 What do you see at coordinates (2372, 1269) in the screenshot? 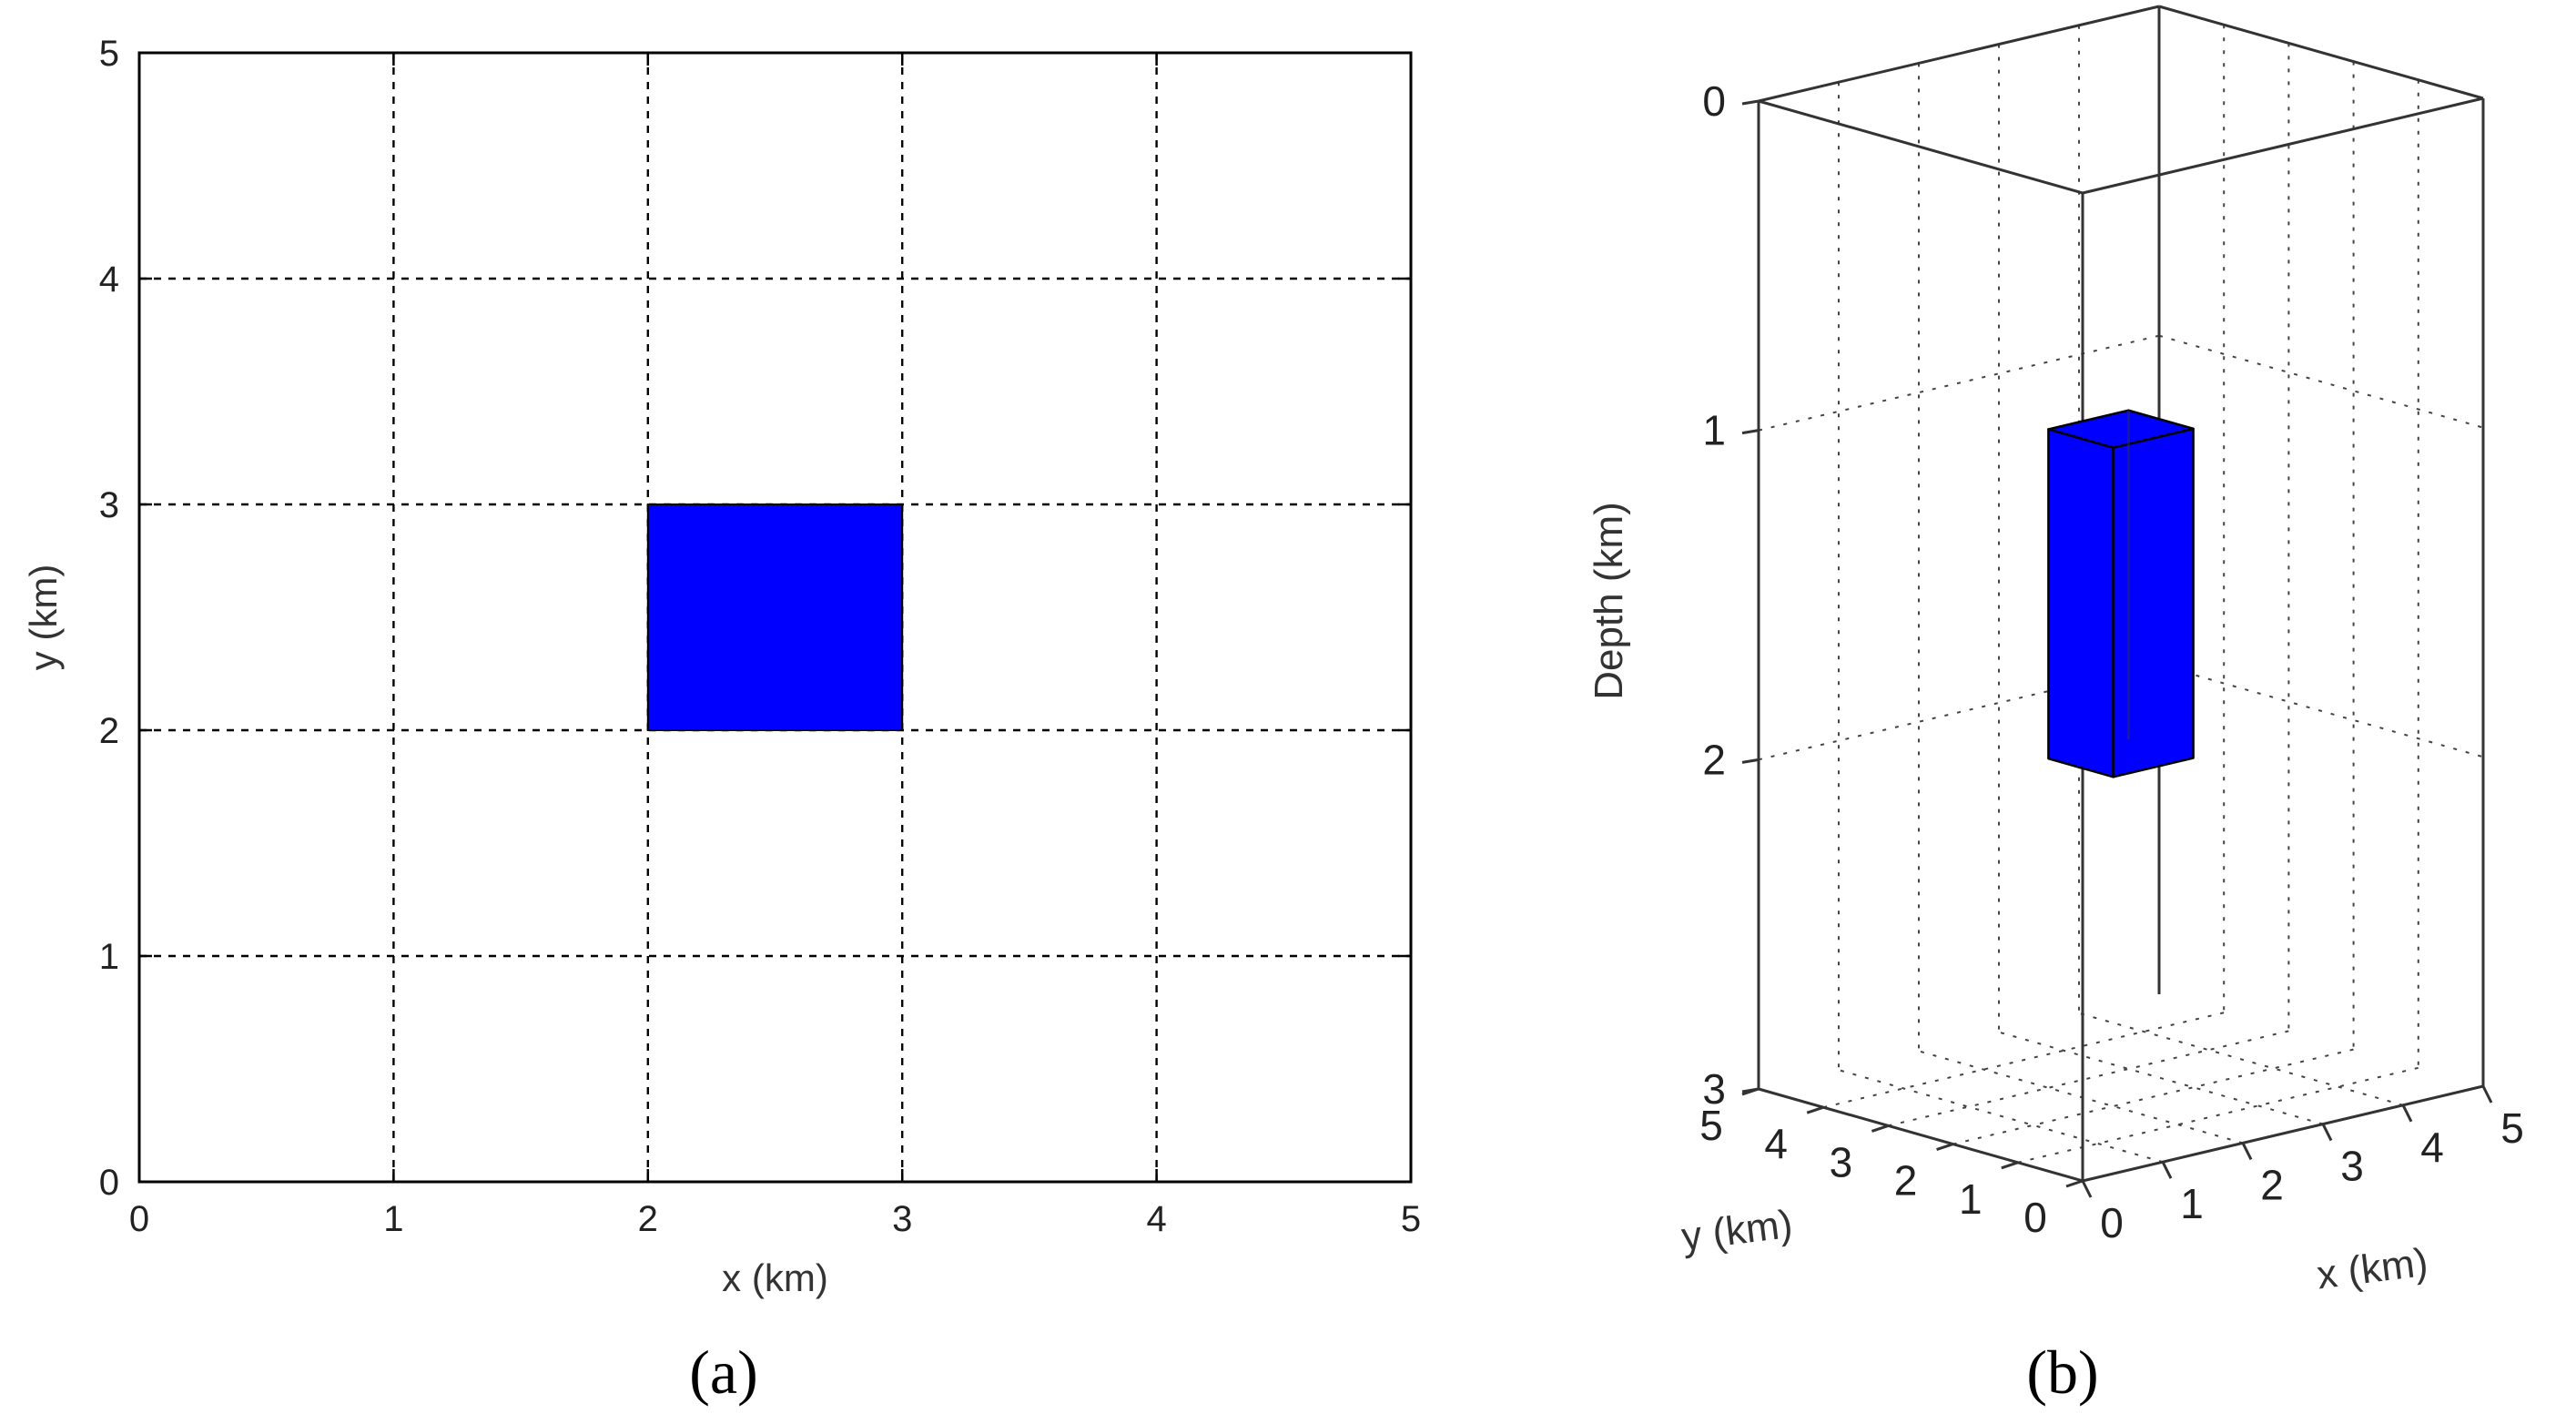
I see `x-axis-label-b: x (km)` at bounding box center [2372, 1269].